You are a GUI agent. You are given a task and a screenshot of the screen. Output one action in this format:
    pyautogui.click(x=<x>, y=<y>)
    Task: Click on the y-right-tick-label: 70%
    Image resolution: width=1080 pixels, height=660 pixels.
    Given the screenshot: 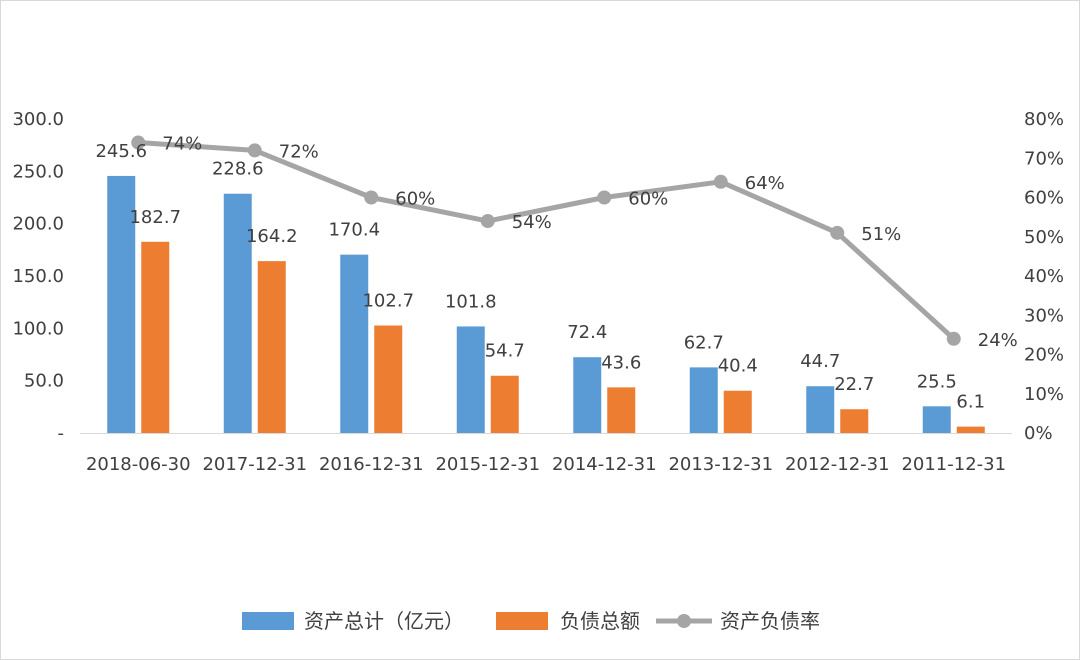 What is the action you would take?
    pyautogui.click(x=1044, y=158)
    